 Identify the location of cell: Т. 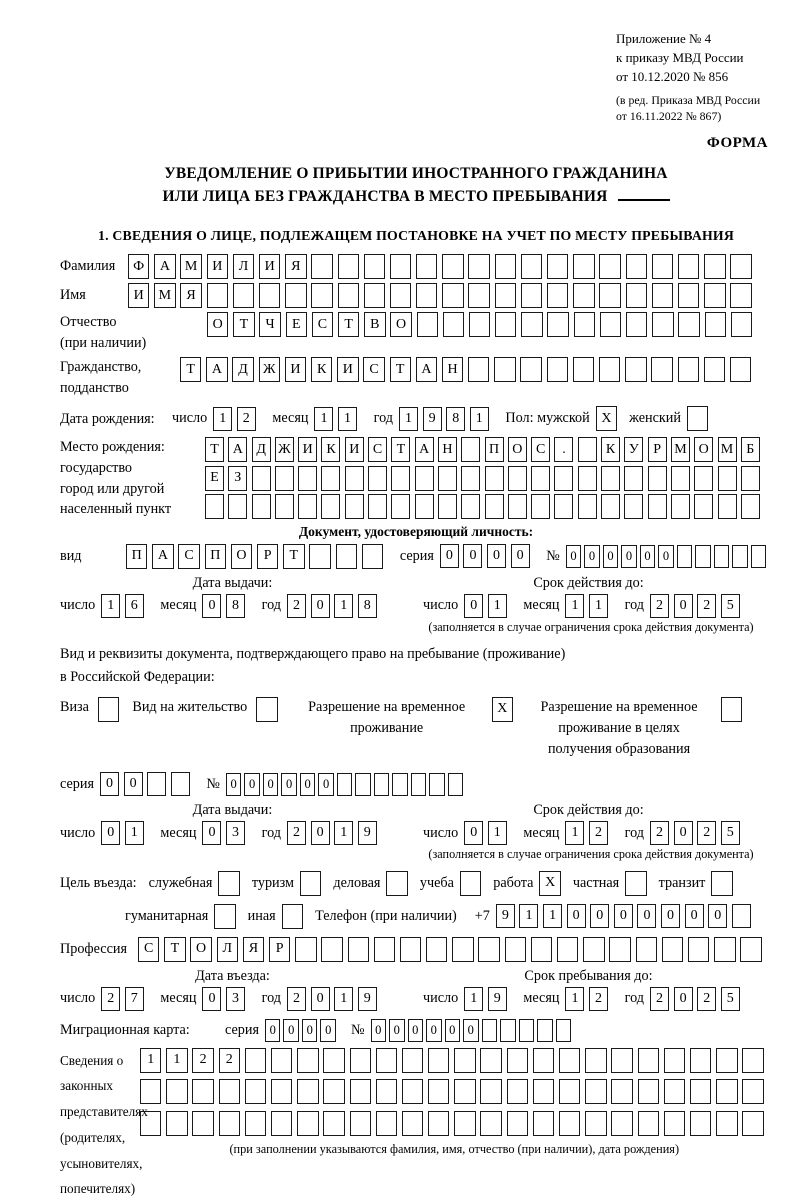
(348, 325).